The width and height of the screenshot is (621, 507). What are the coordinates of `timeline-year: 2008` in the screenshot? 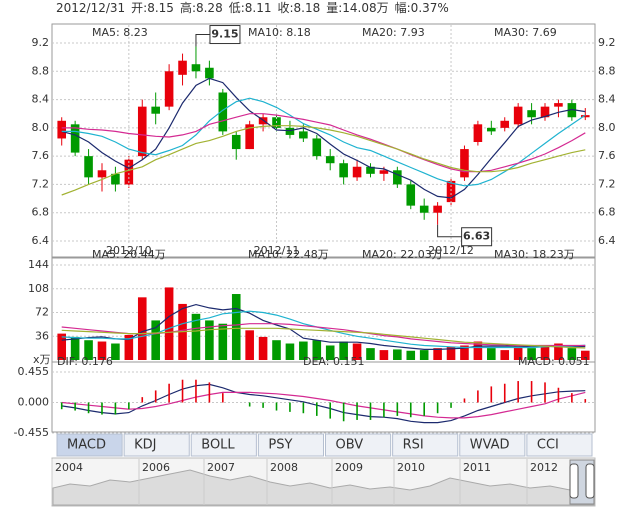 It's located at (284, 467).